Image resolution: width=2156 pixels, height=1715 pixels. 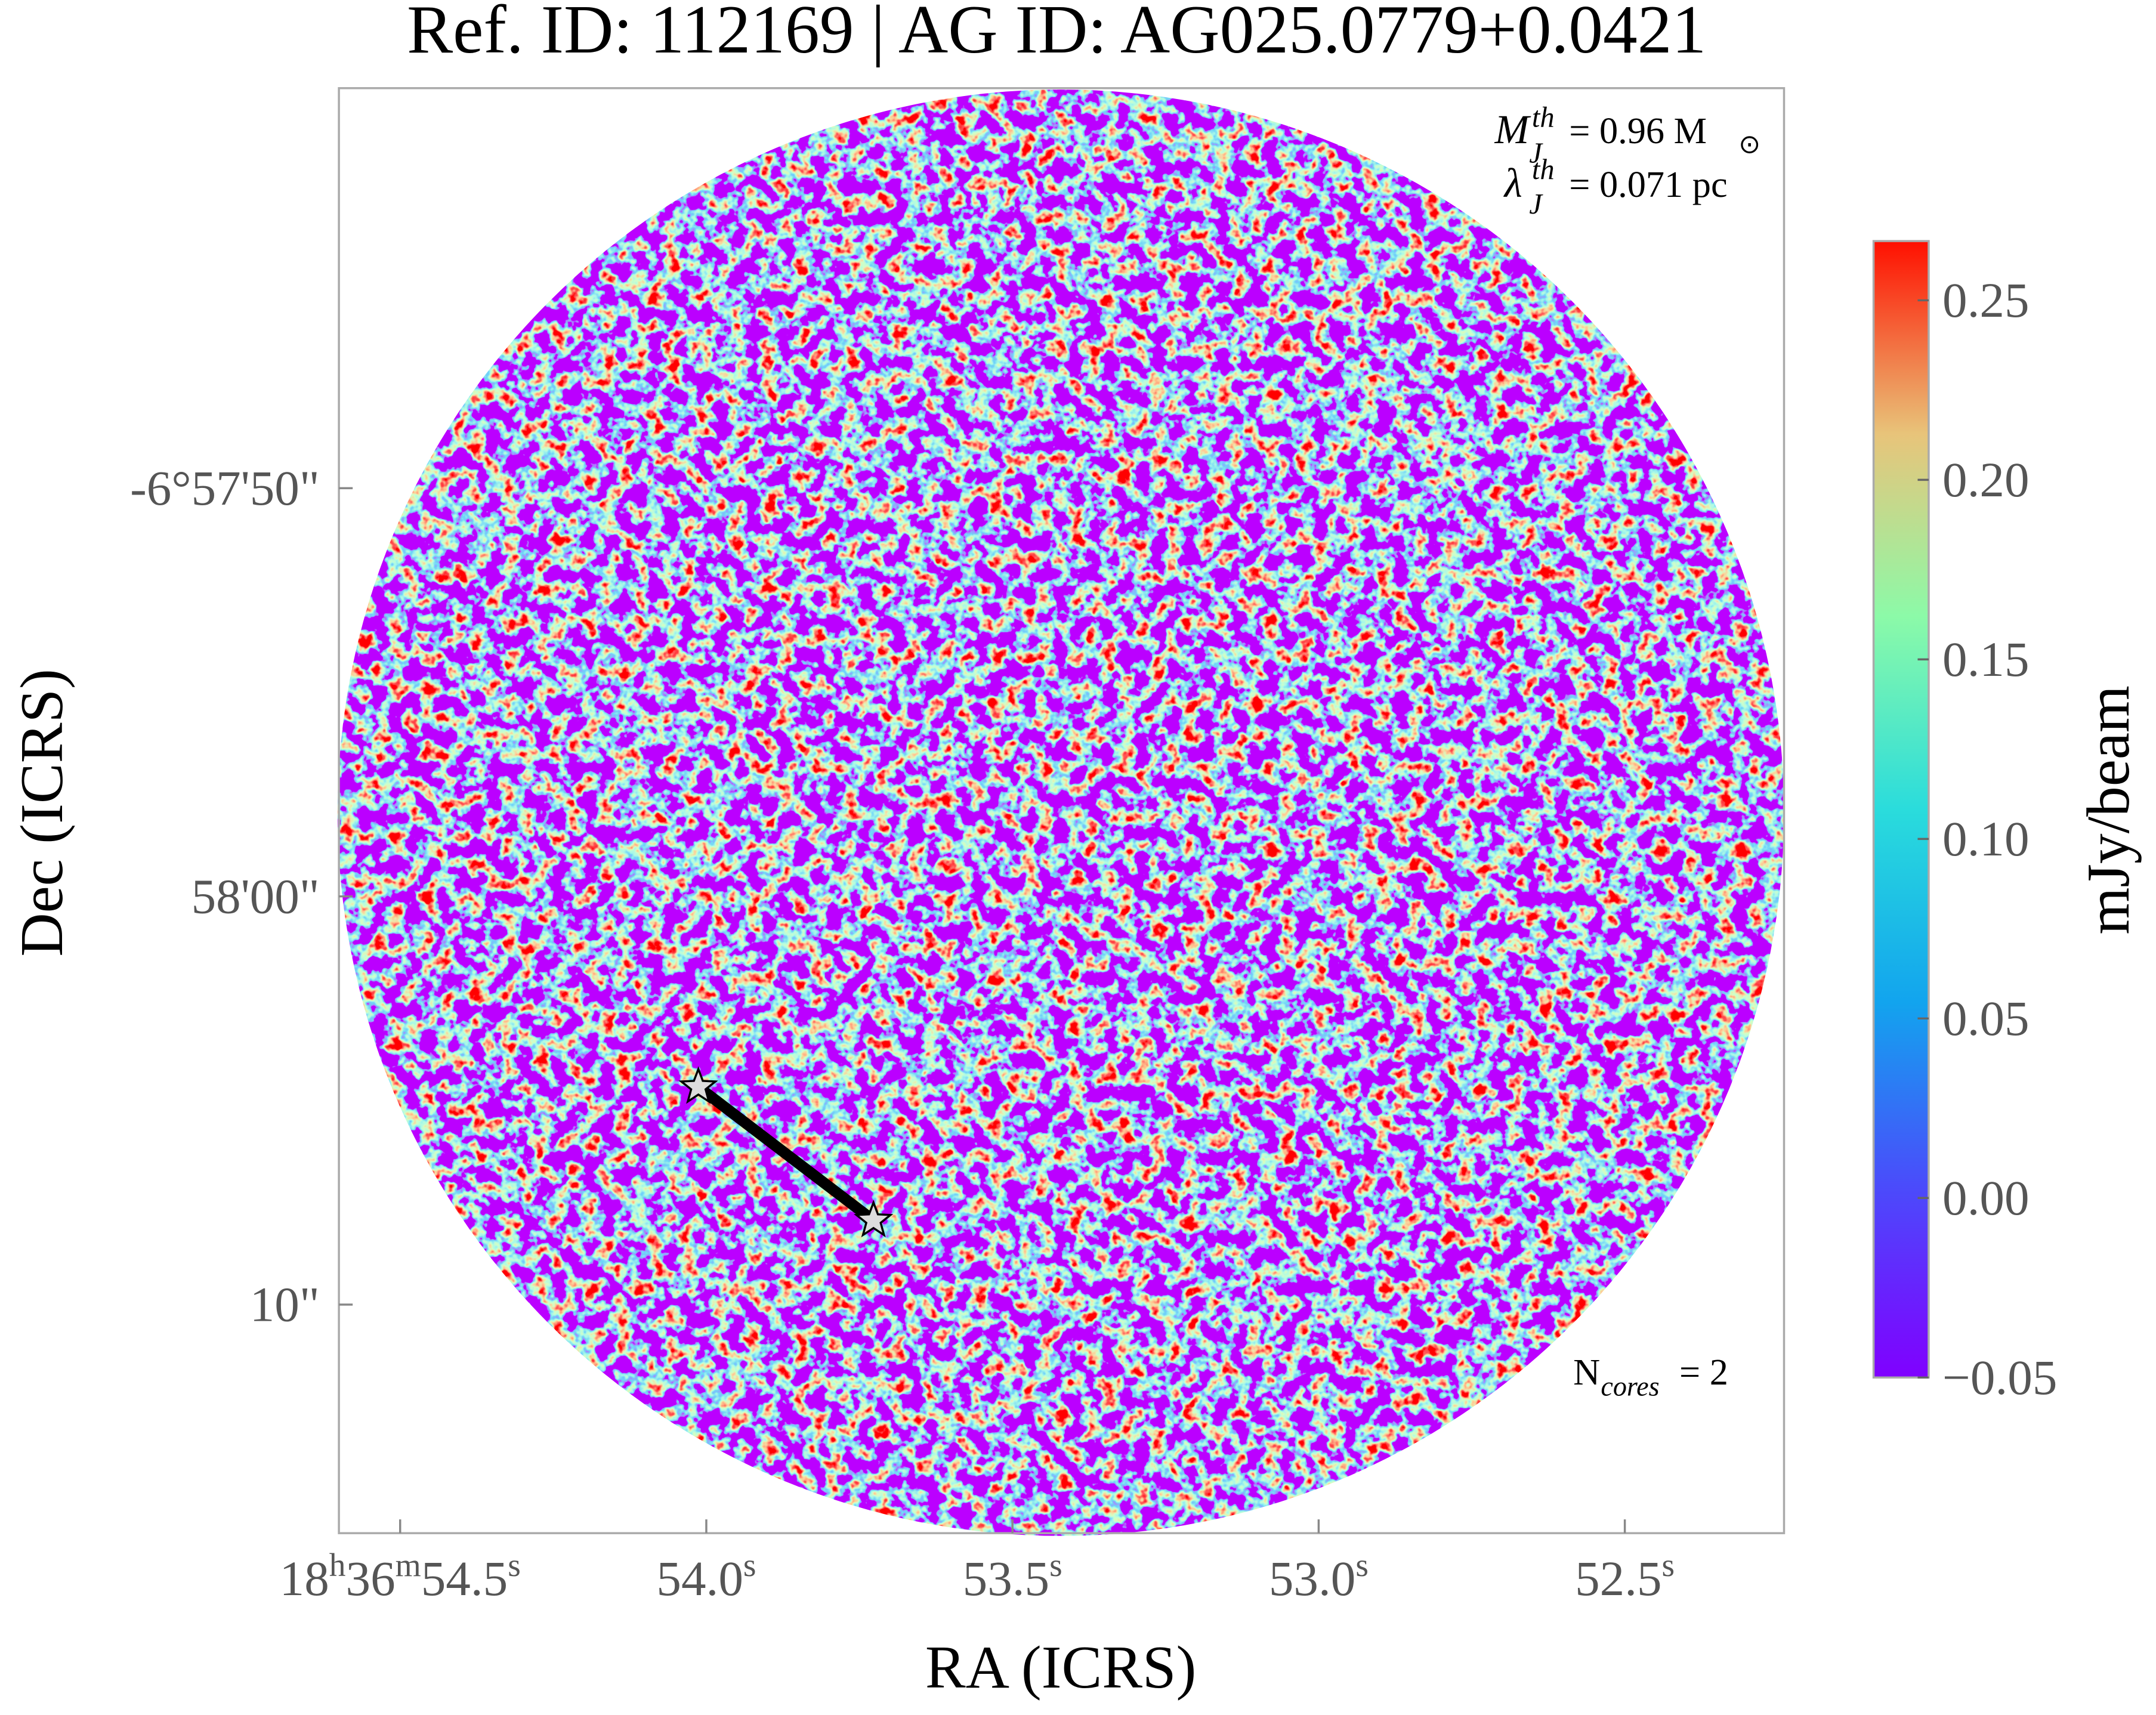 What do you see at coordinates (1901, 810) in the screenshot?
I see `colorbar` at bounding box center [1901, 810].